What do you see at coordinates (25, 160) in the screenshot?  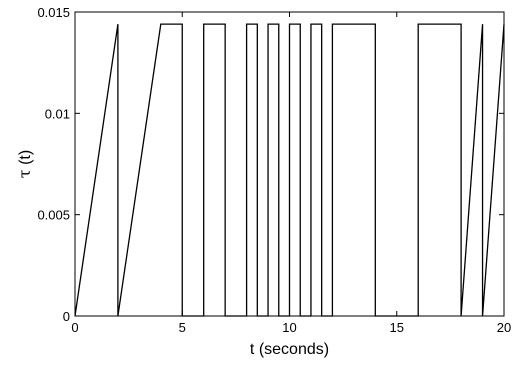 I see `y-axis-label-arg: (t)` at bounding box center [25, 160].